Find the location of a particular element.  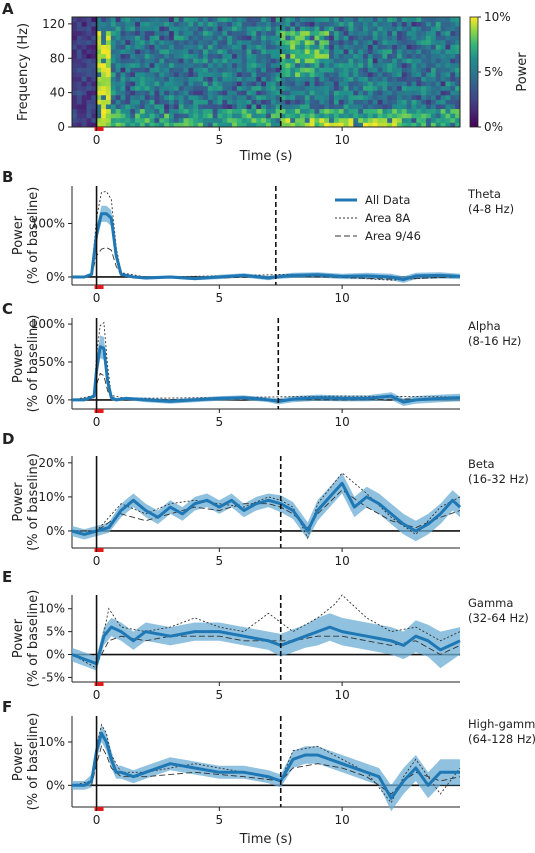

y-tick-label: -5% is located at coordinates (53, 677).